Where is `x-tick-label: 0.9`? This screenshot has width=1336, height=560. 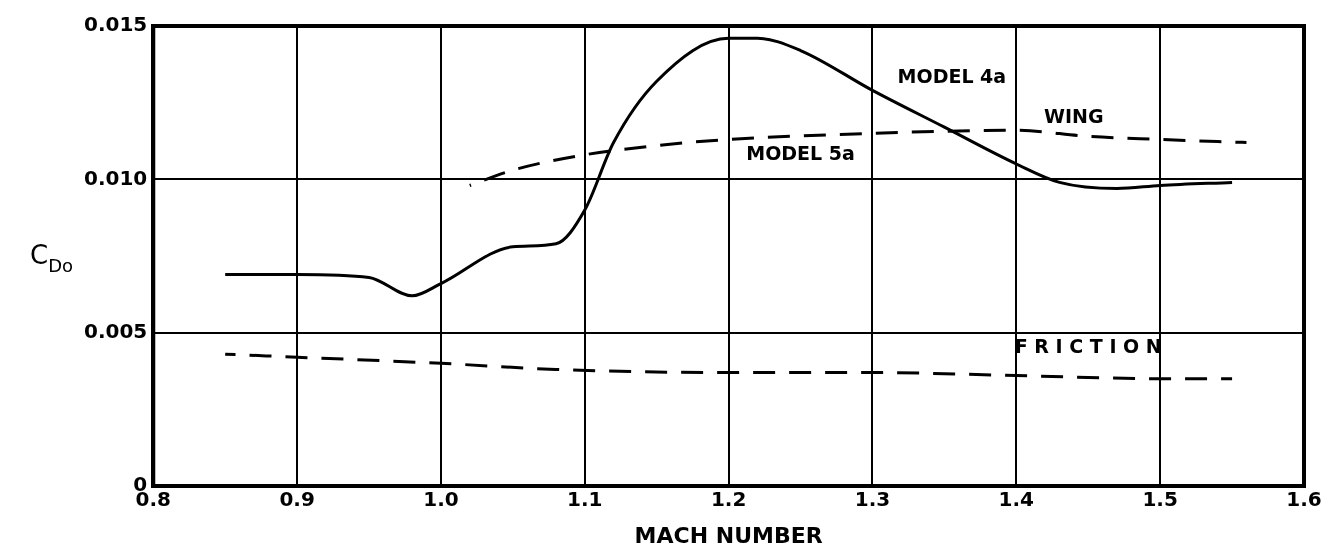 x-tick-label: 0.9 is located at coordinates (297, 499).